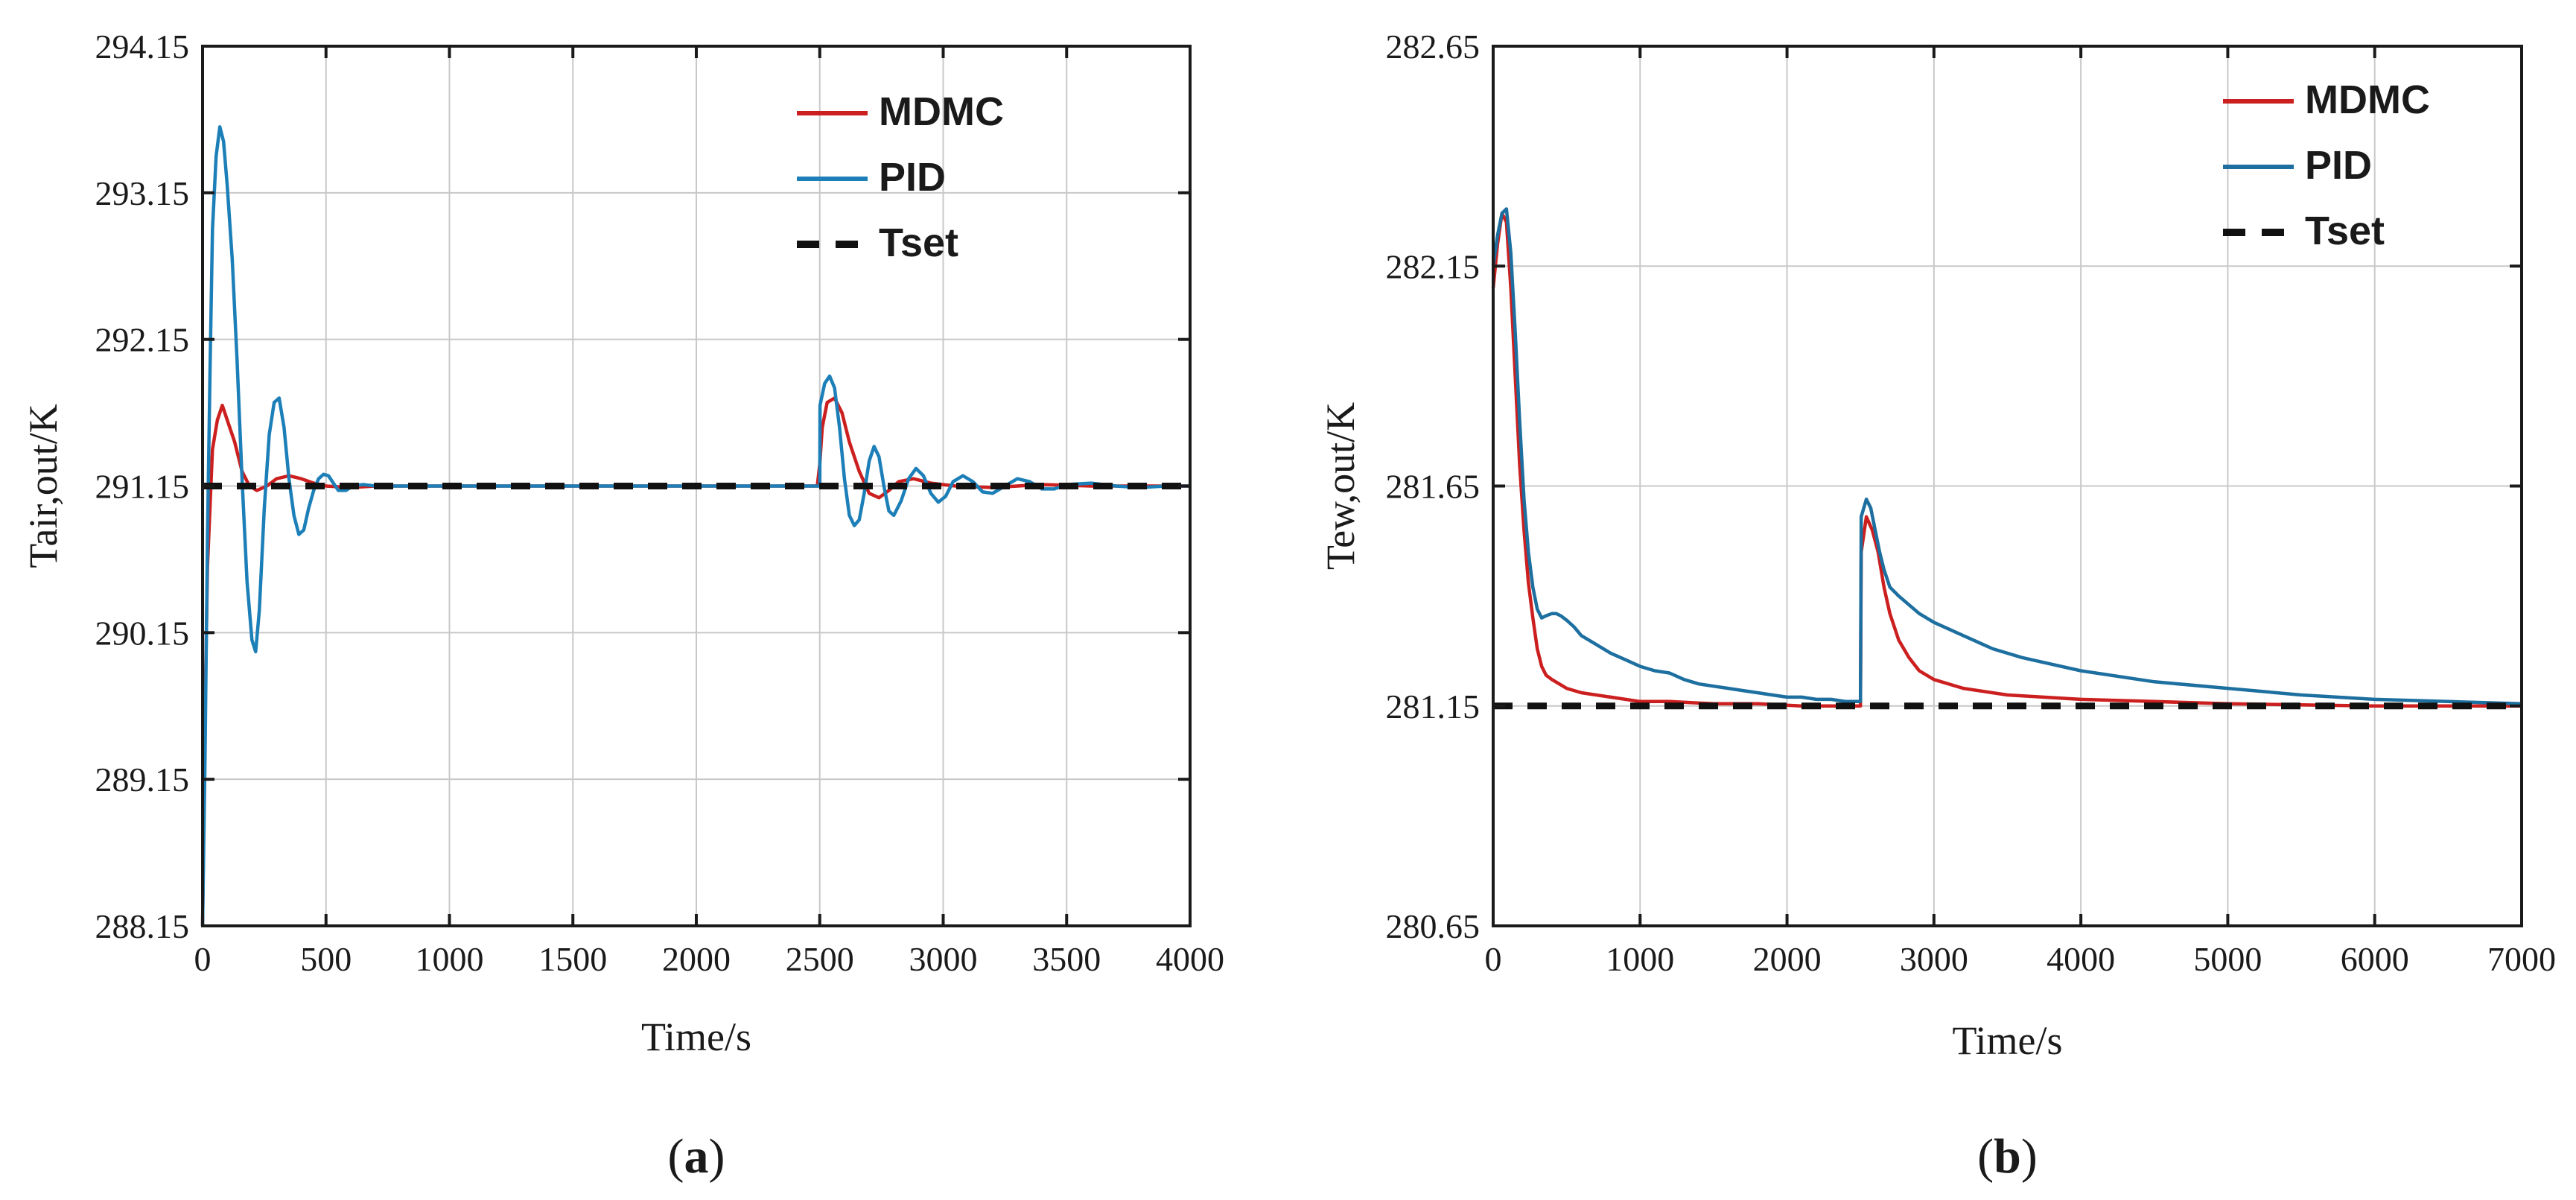  Describe the element at coordinates (142, 487) in the screenshot. I see `y-tick-label: 291.15` at that location.